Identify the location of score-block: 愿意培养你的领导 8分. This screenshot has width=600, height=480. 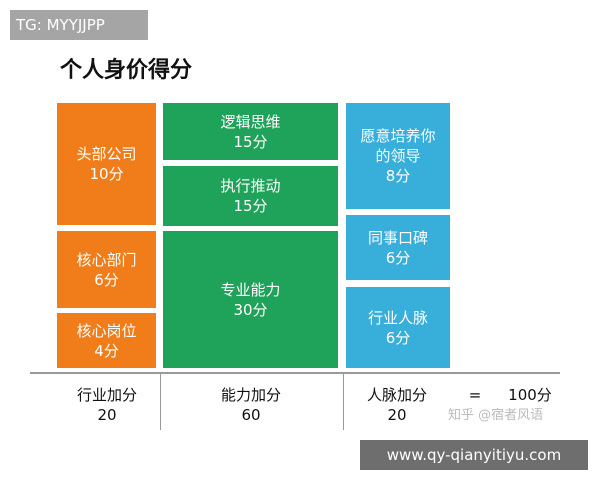
(398, 156).